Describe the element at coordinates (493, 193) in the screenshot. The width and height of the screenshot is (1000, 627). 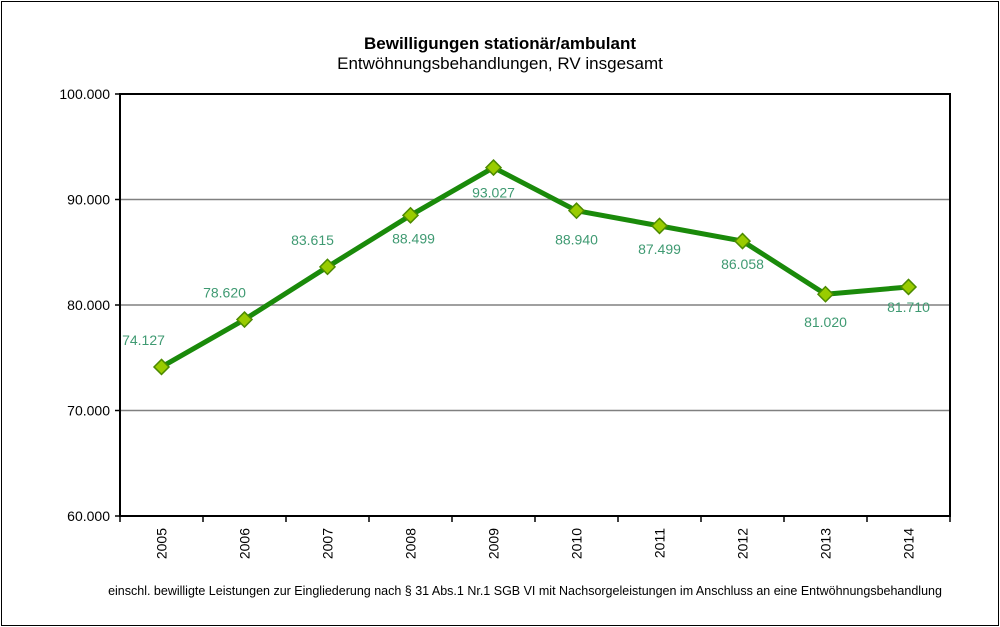
I see `data-label: 93.027` at that location.